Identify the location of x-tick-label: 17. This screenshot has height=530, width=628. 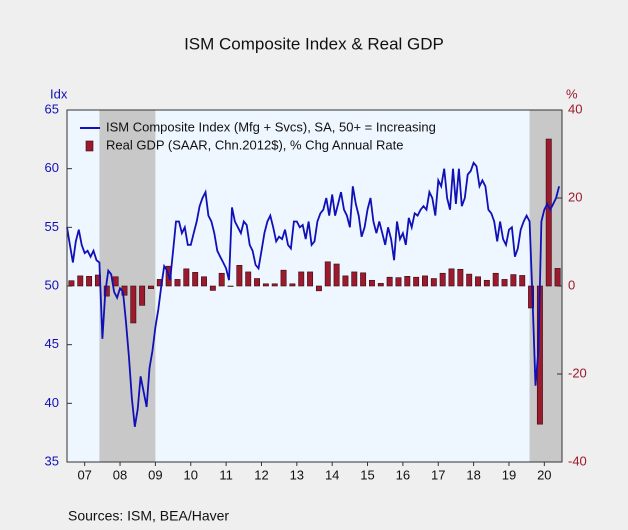
(438, 474).